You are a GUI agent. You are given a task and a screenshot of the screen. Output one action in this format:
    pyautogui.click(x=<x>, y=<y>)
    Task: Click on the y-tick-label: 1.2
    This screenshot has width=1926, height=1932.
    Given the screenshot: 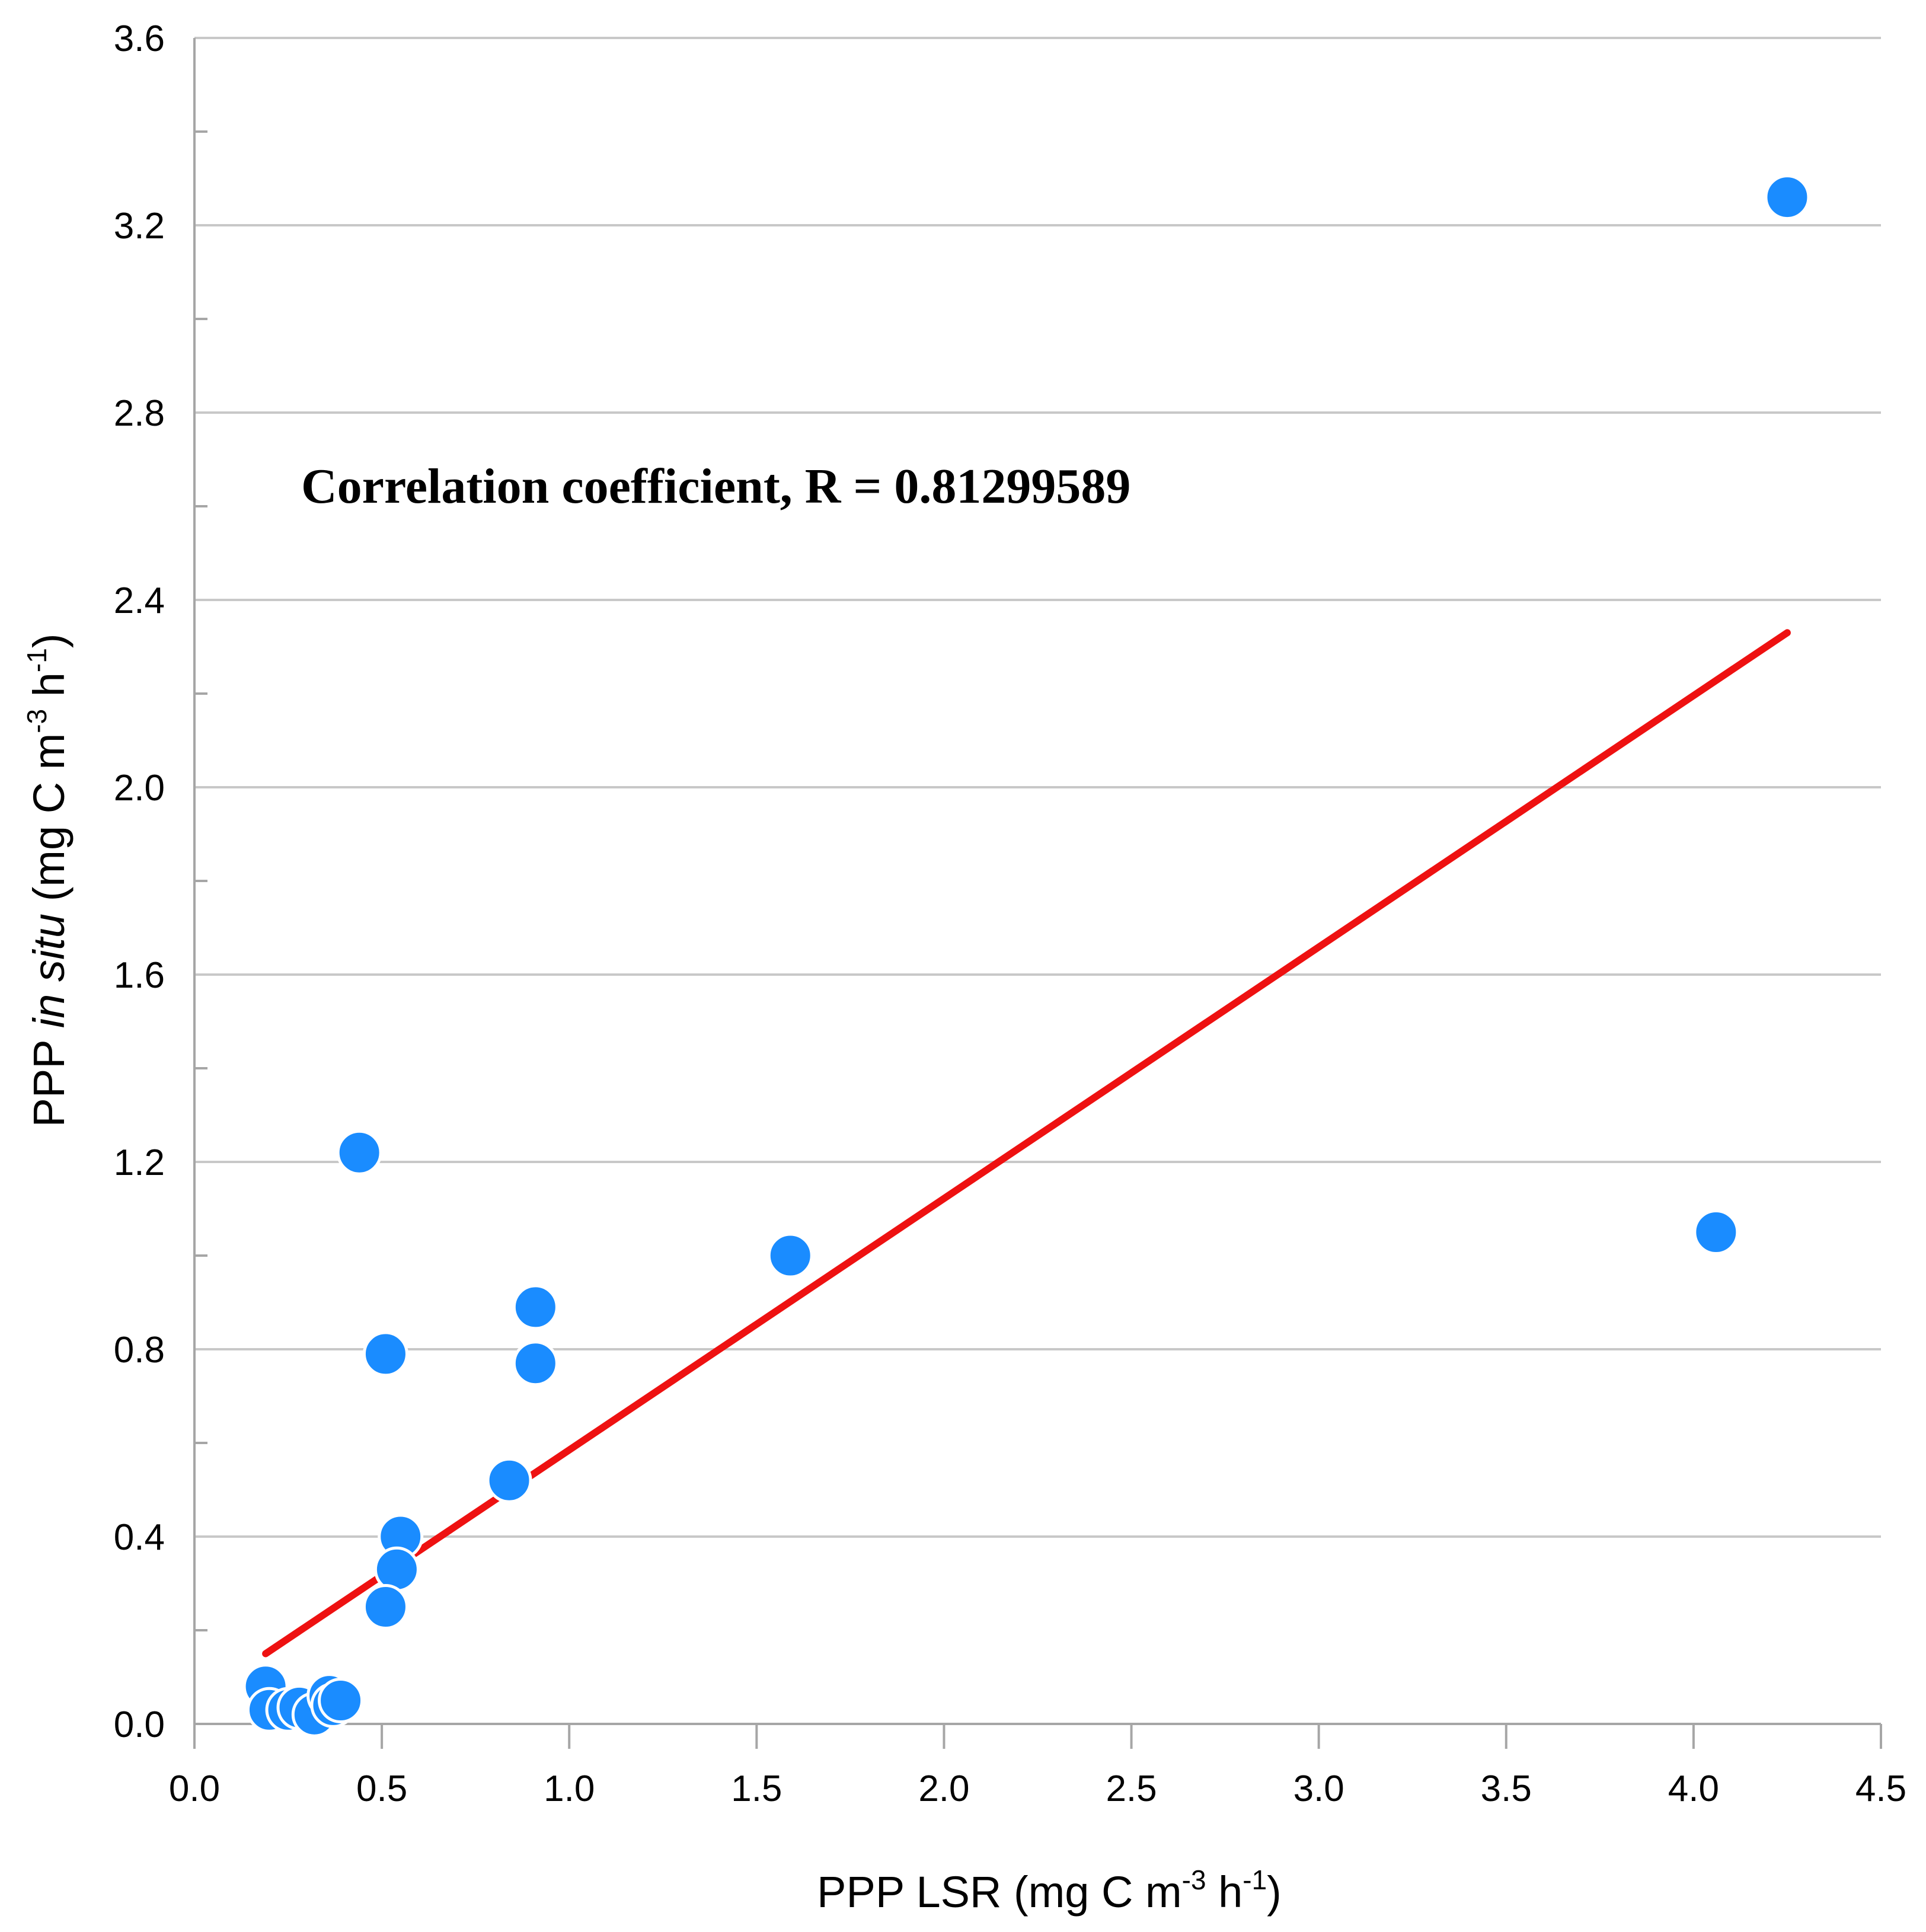 What is the action you would take?
    pyautogui.click(x=139, y=1162)
    